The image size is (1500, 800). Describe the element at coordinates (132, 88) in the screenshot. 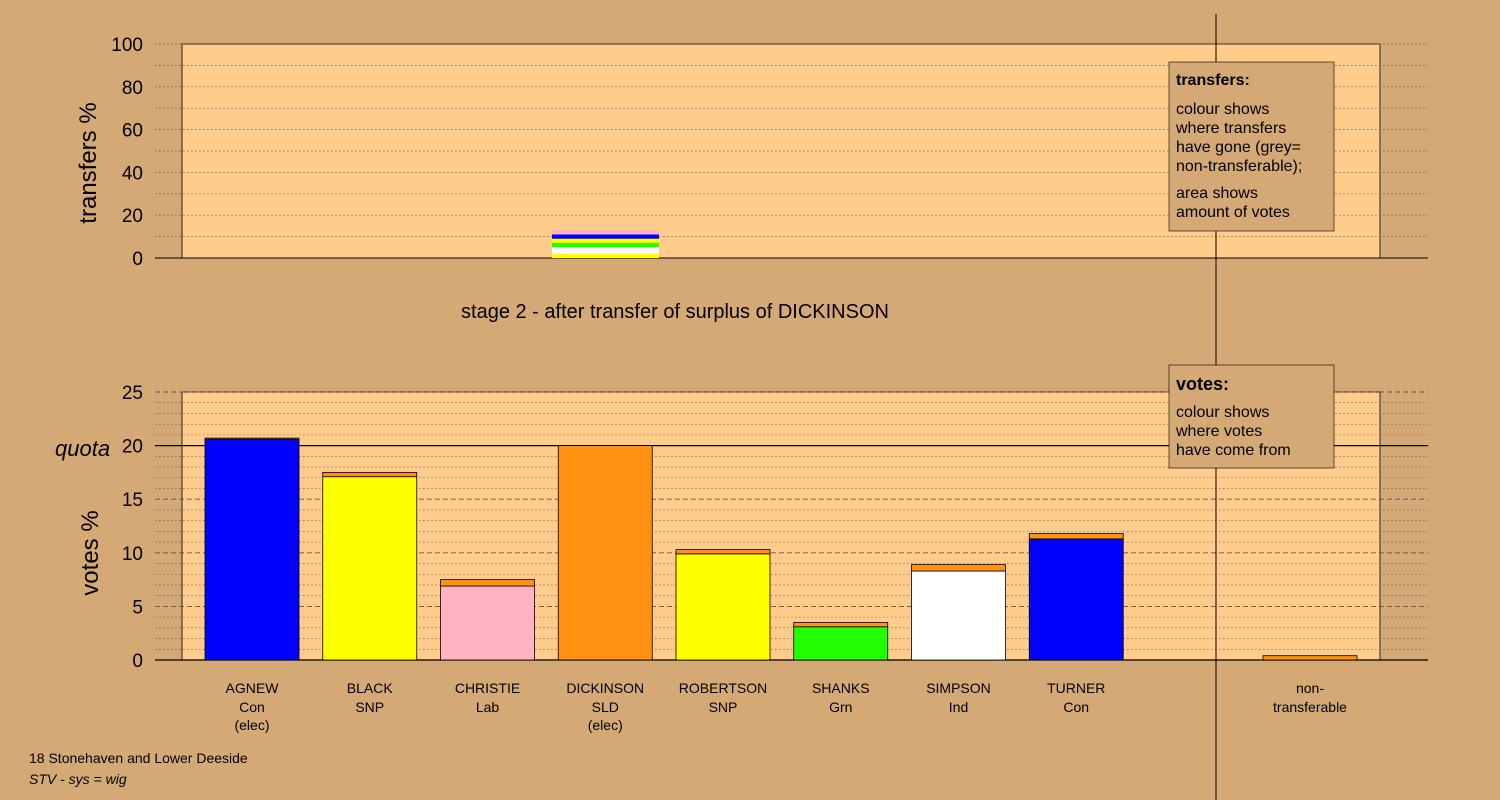

I see `y-tick-label: 80` at that location.